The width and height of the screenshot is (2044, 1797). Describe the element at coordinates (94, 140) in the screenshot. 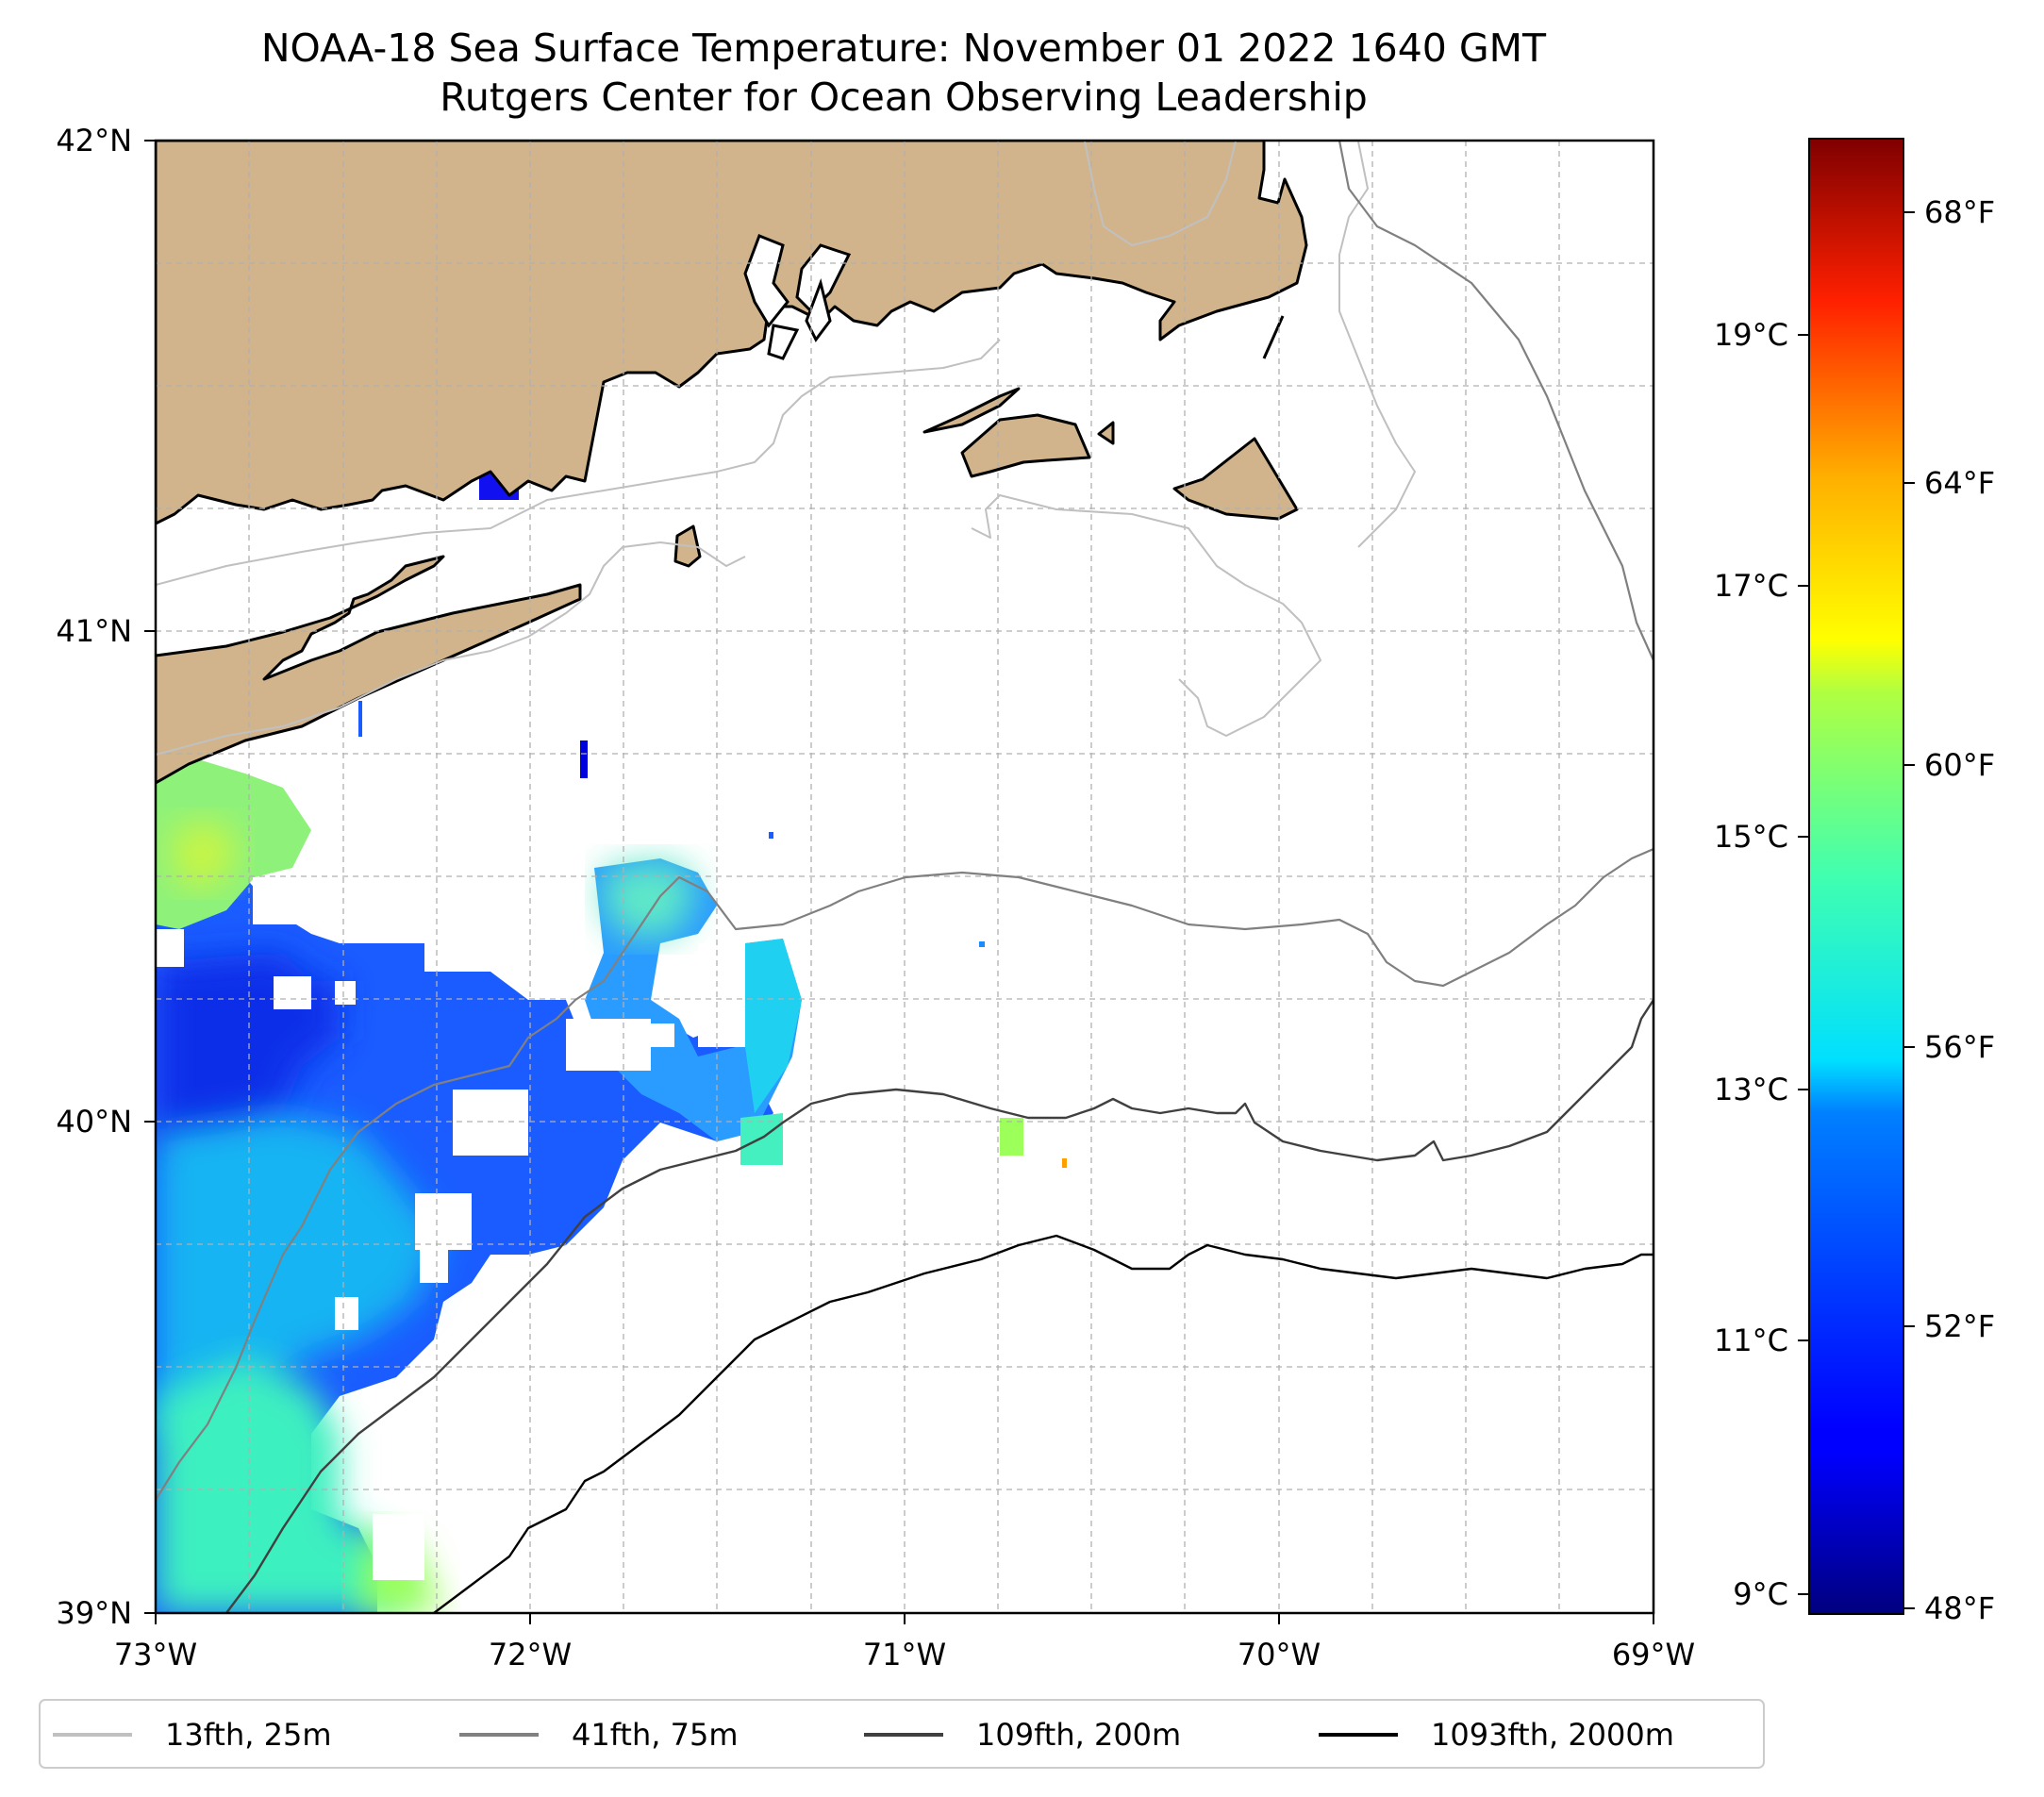

I see `lat-label: 42°N` at that location.